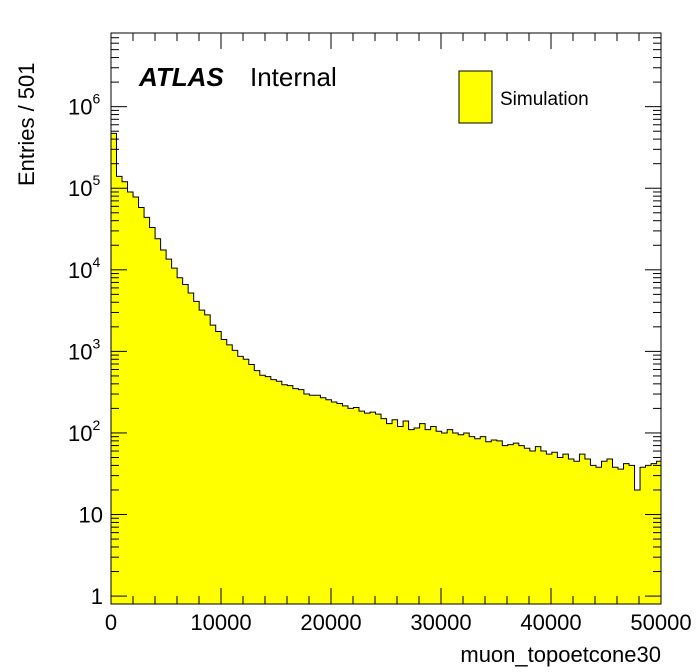 This screenshot has width=696, height=672. Describe the element at coordinates (560, 654) in the screenshot. I see `x-axis-title: muon_topoetcone30` at that location.